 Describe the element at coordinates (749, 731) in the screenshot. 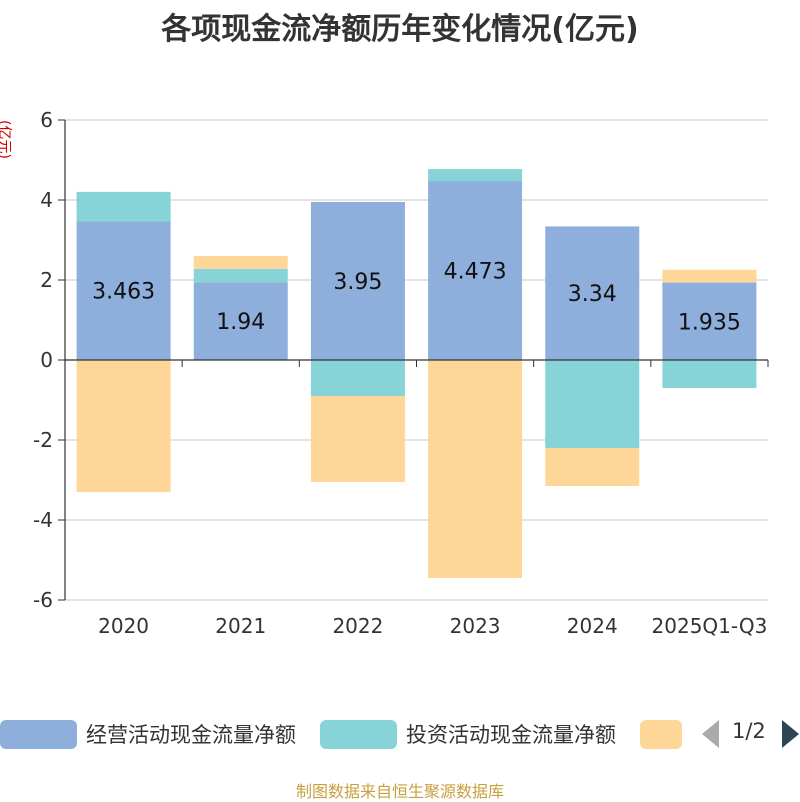

I see `pager-text: 1/2` at that location.